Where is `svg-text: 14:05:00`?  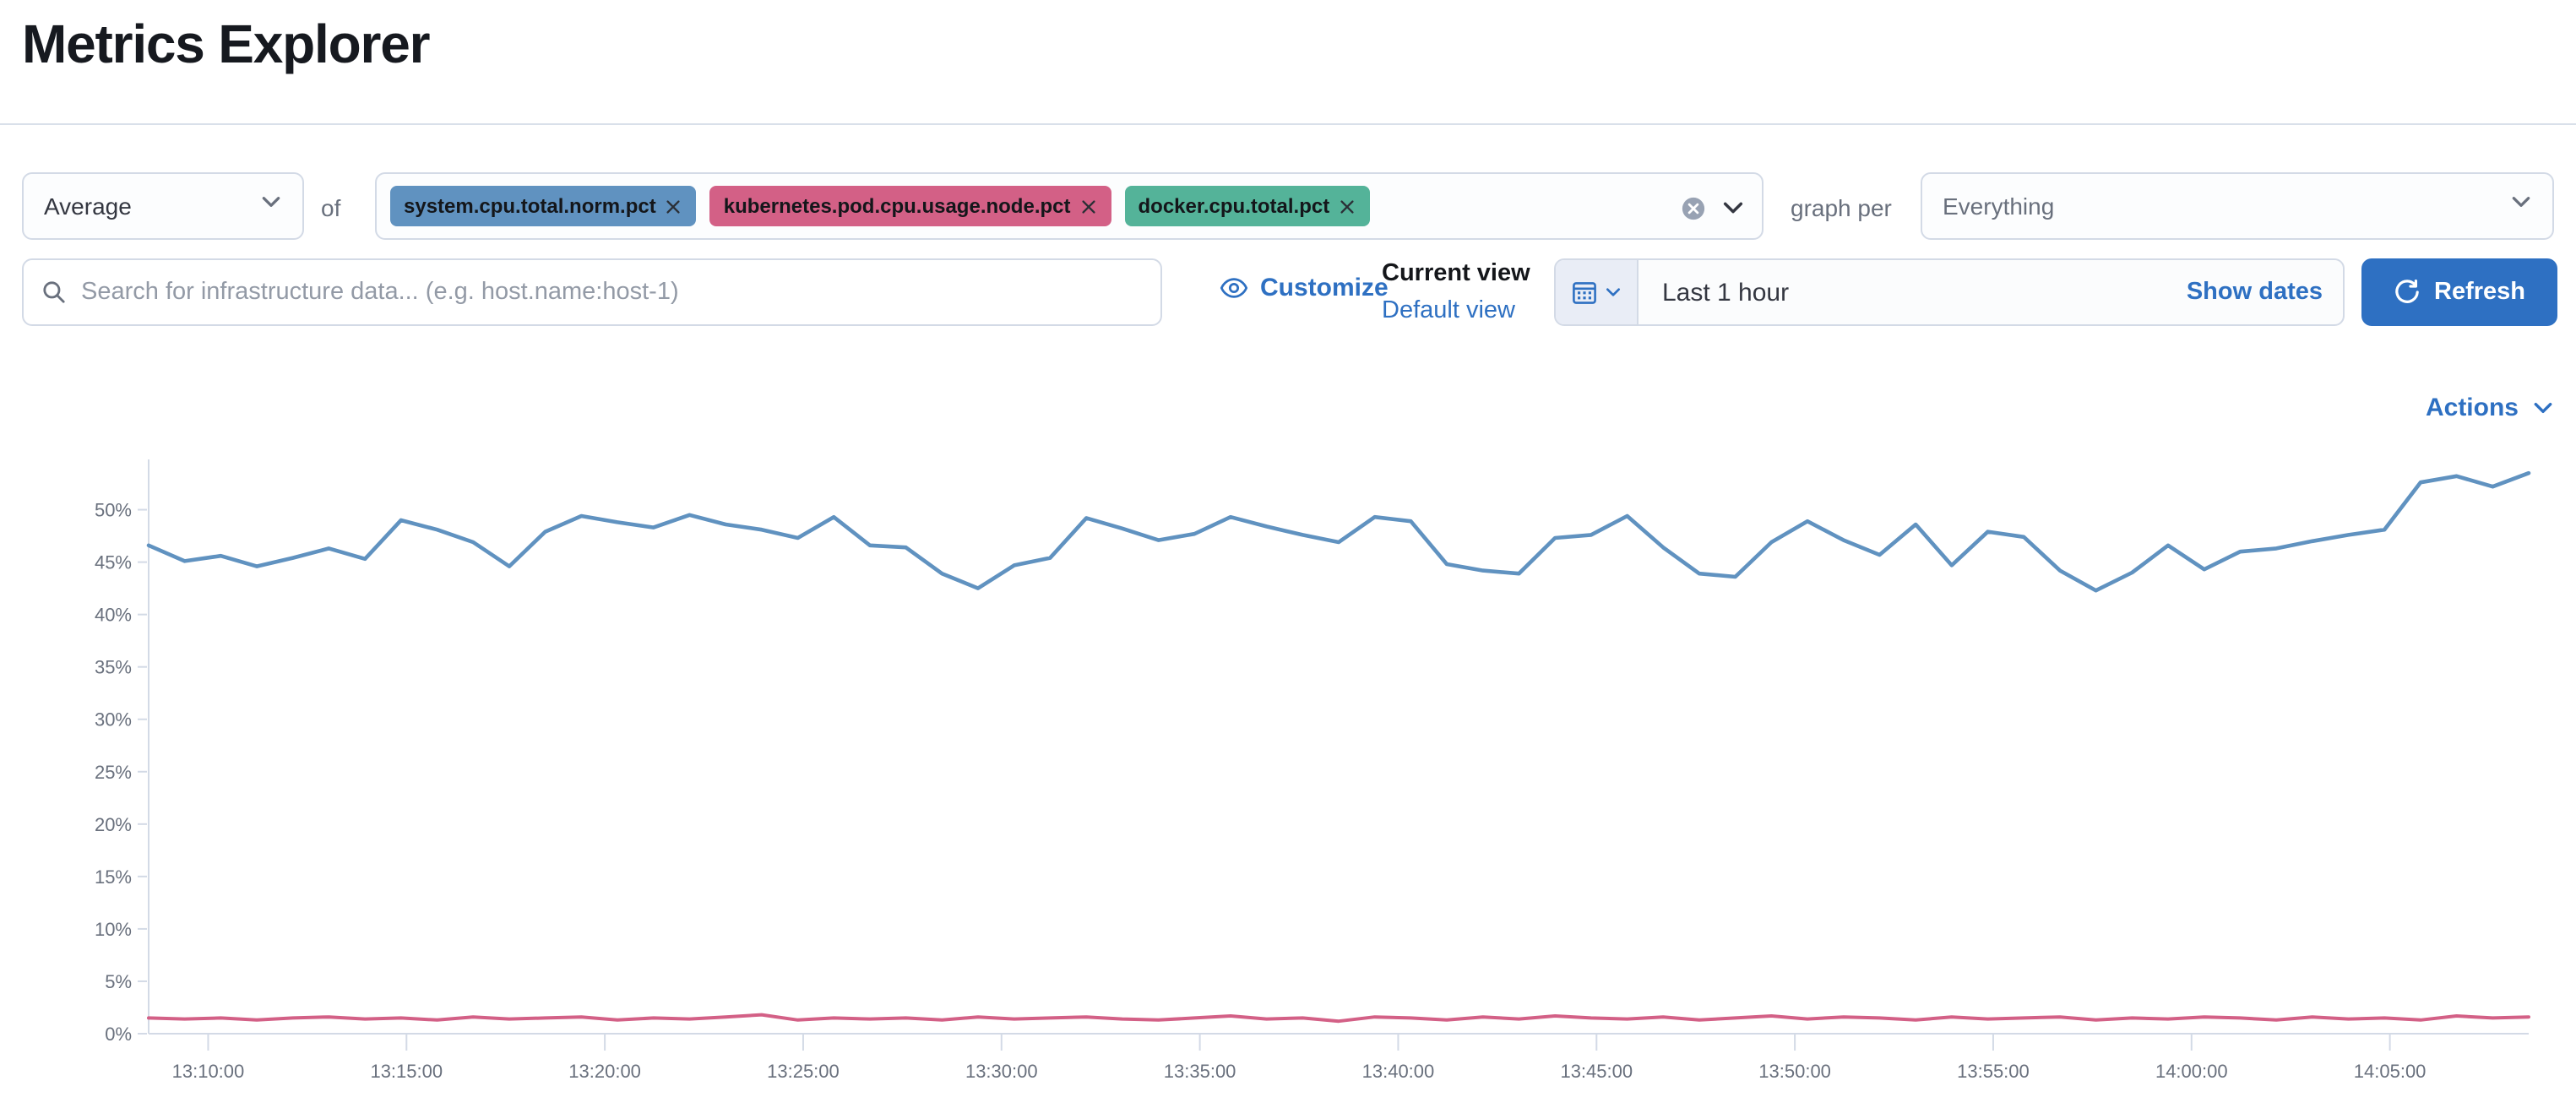 svg-text: 14:05:00 is located at coordinates (2390, 1071).